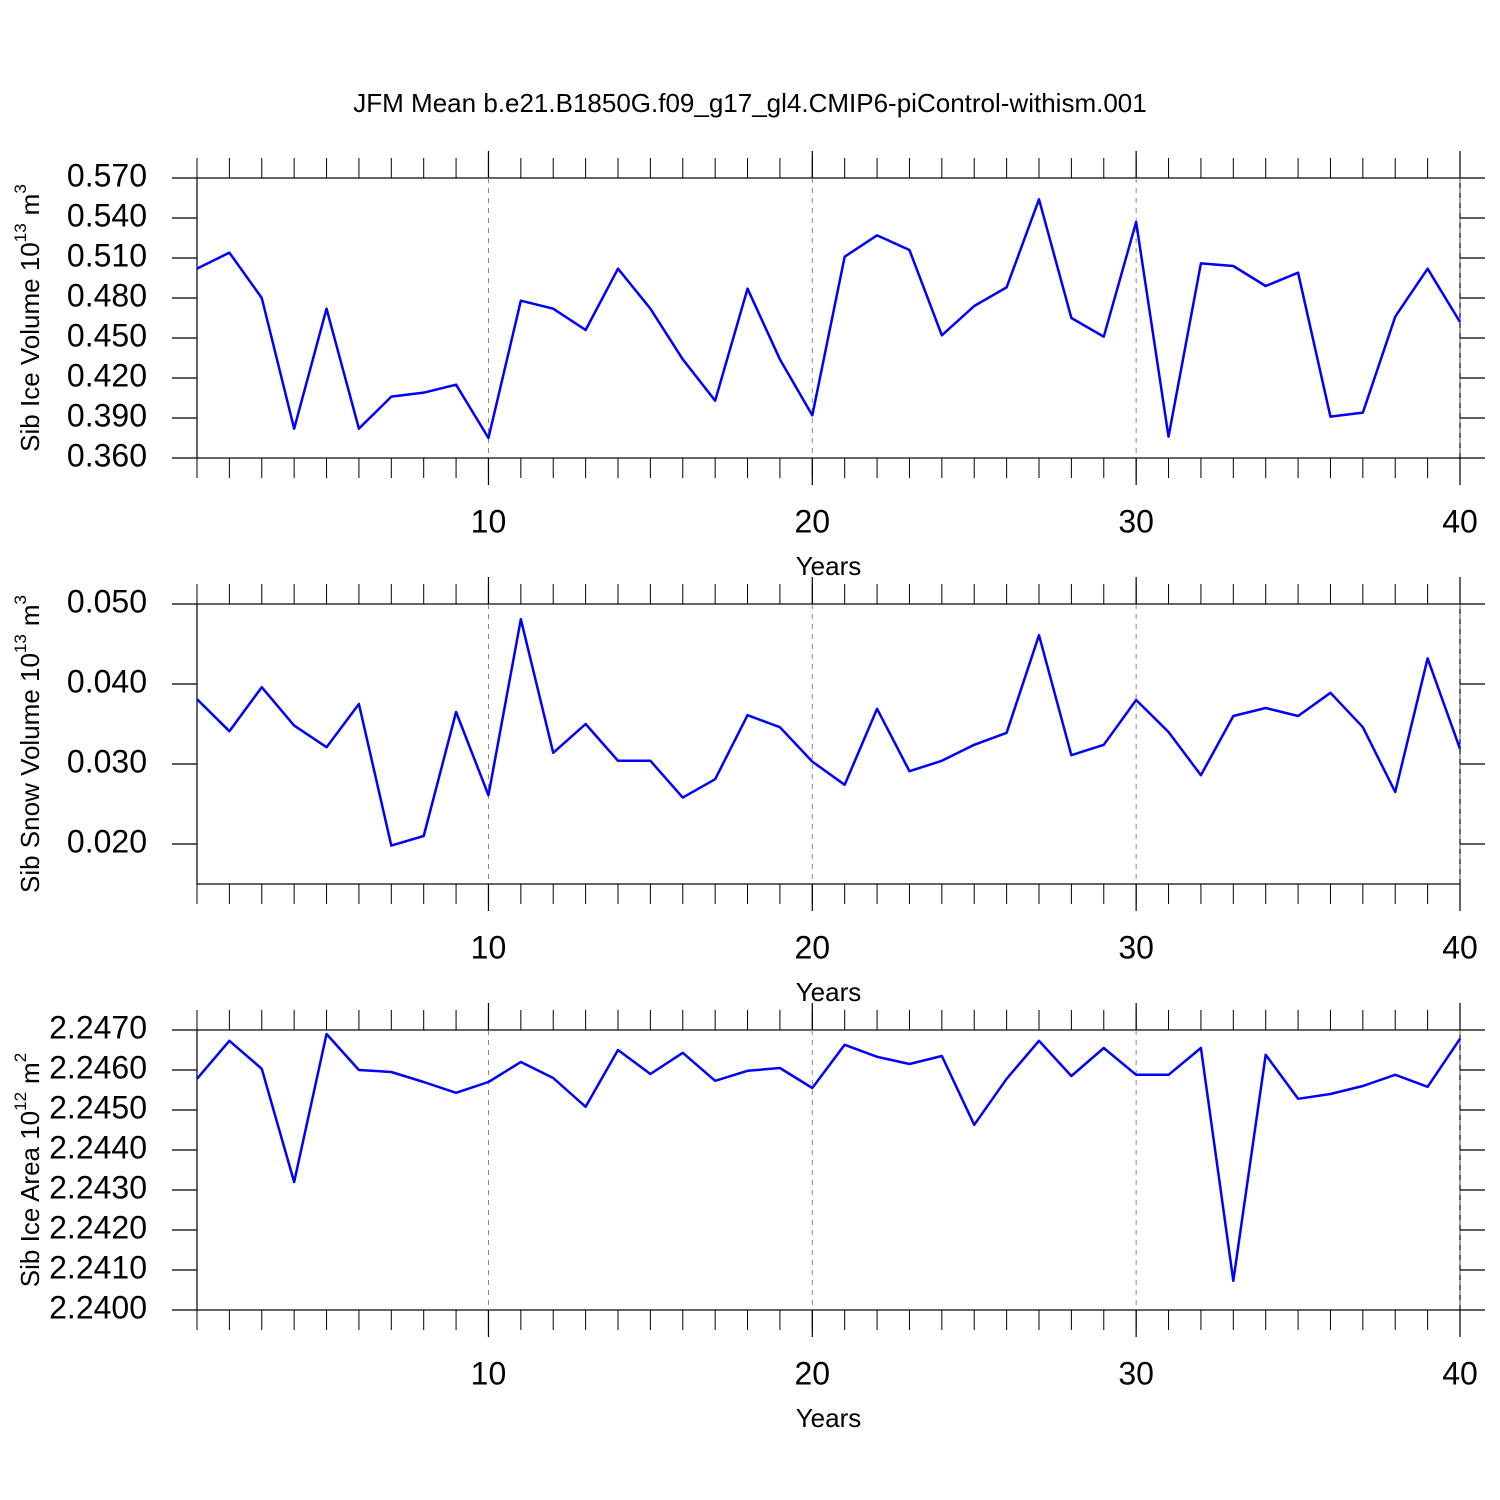 This screenshot has height=1500, width=1500. Describe the element at coordinates (98, 1027) in the screenshot. I see `y-tick-label: 2.2470` at that location.